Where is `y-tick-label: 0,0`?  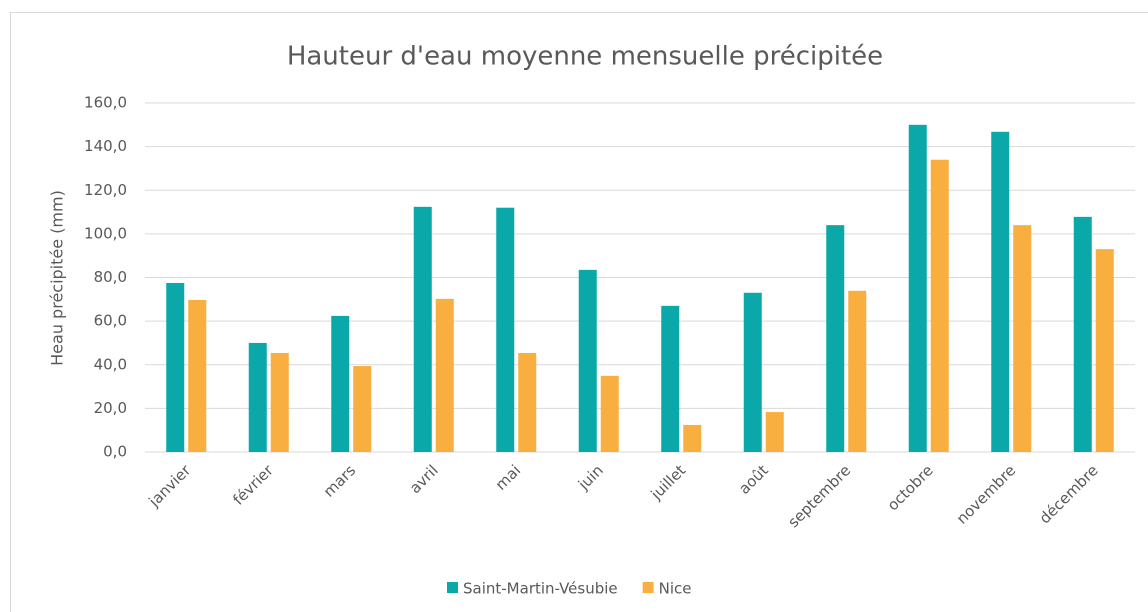 y-tick-label: 0,0 is located at coordinates (115, 452).